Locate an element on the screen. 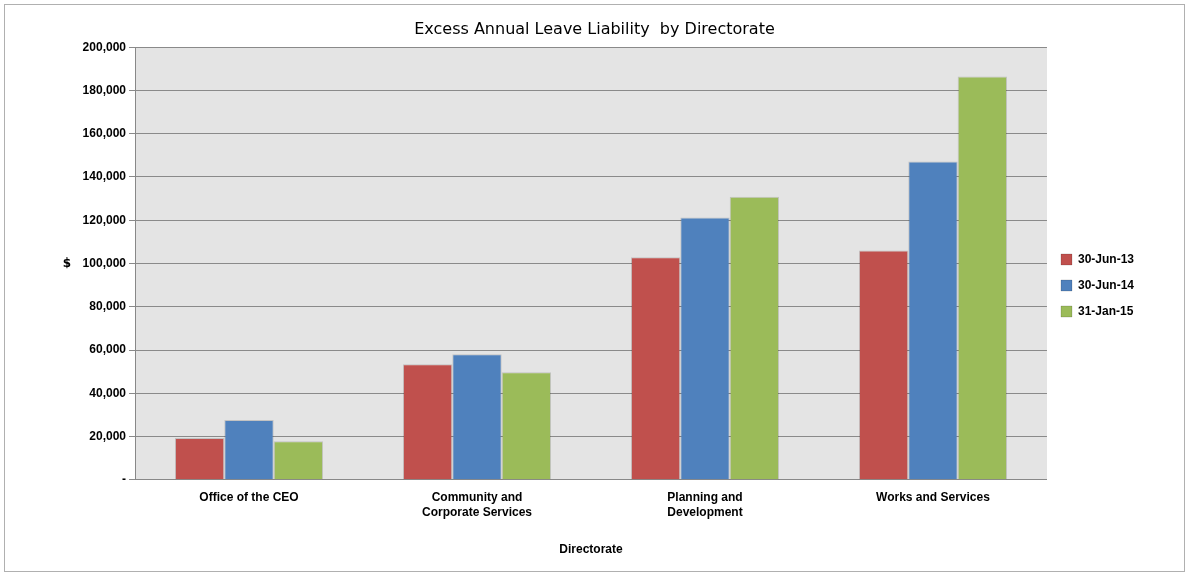  y-tick-label: - is located at coordinates (124, 479).